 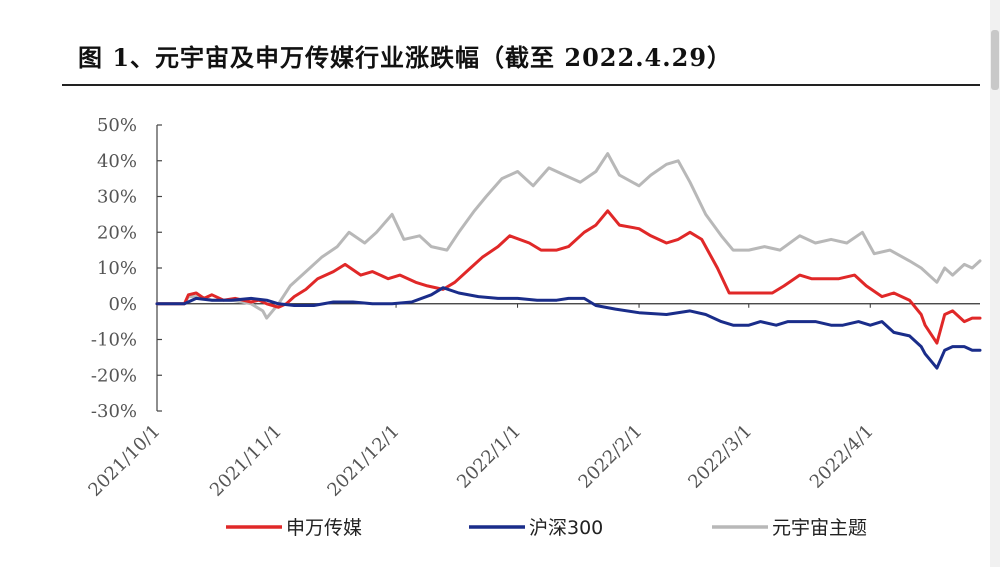 What do you see at coordinates (720, 457) in the screenshot?
I see `x-tick-label: 2022/3/1` at bounding box center [720, 457].